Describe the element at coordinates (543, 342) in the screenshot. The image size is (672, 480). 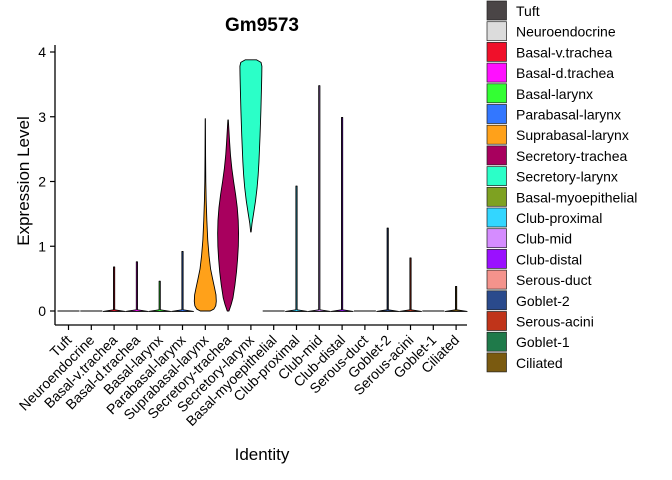
I see `legend-label-goblet-1: Goblet-1` at that location.